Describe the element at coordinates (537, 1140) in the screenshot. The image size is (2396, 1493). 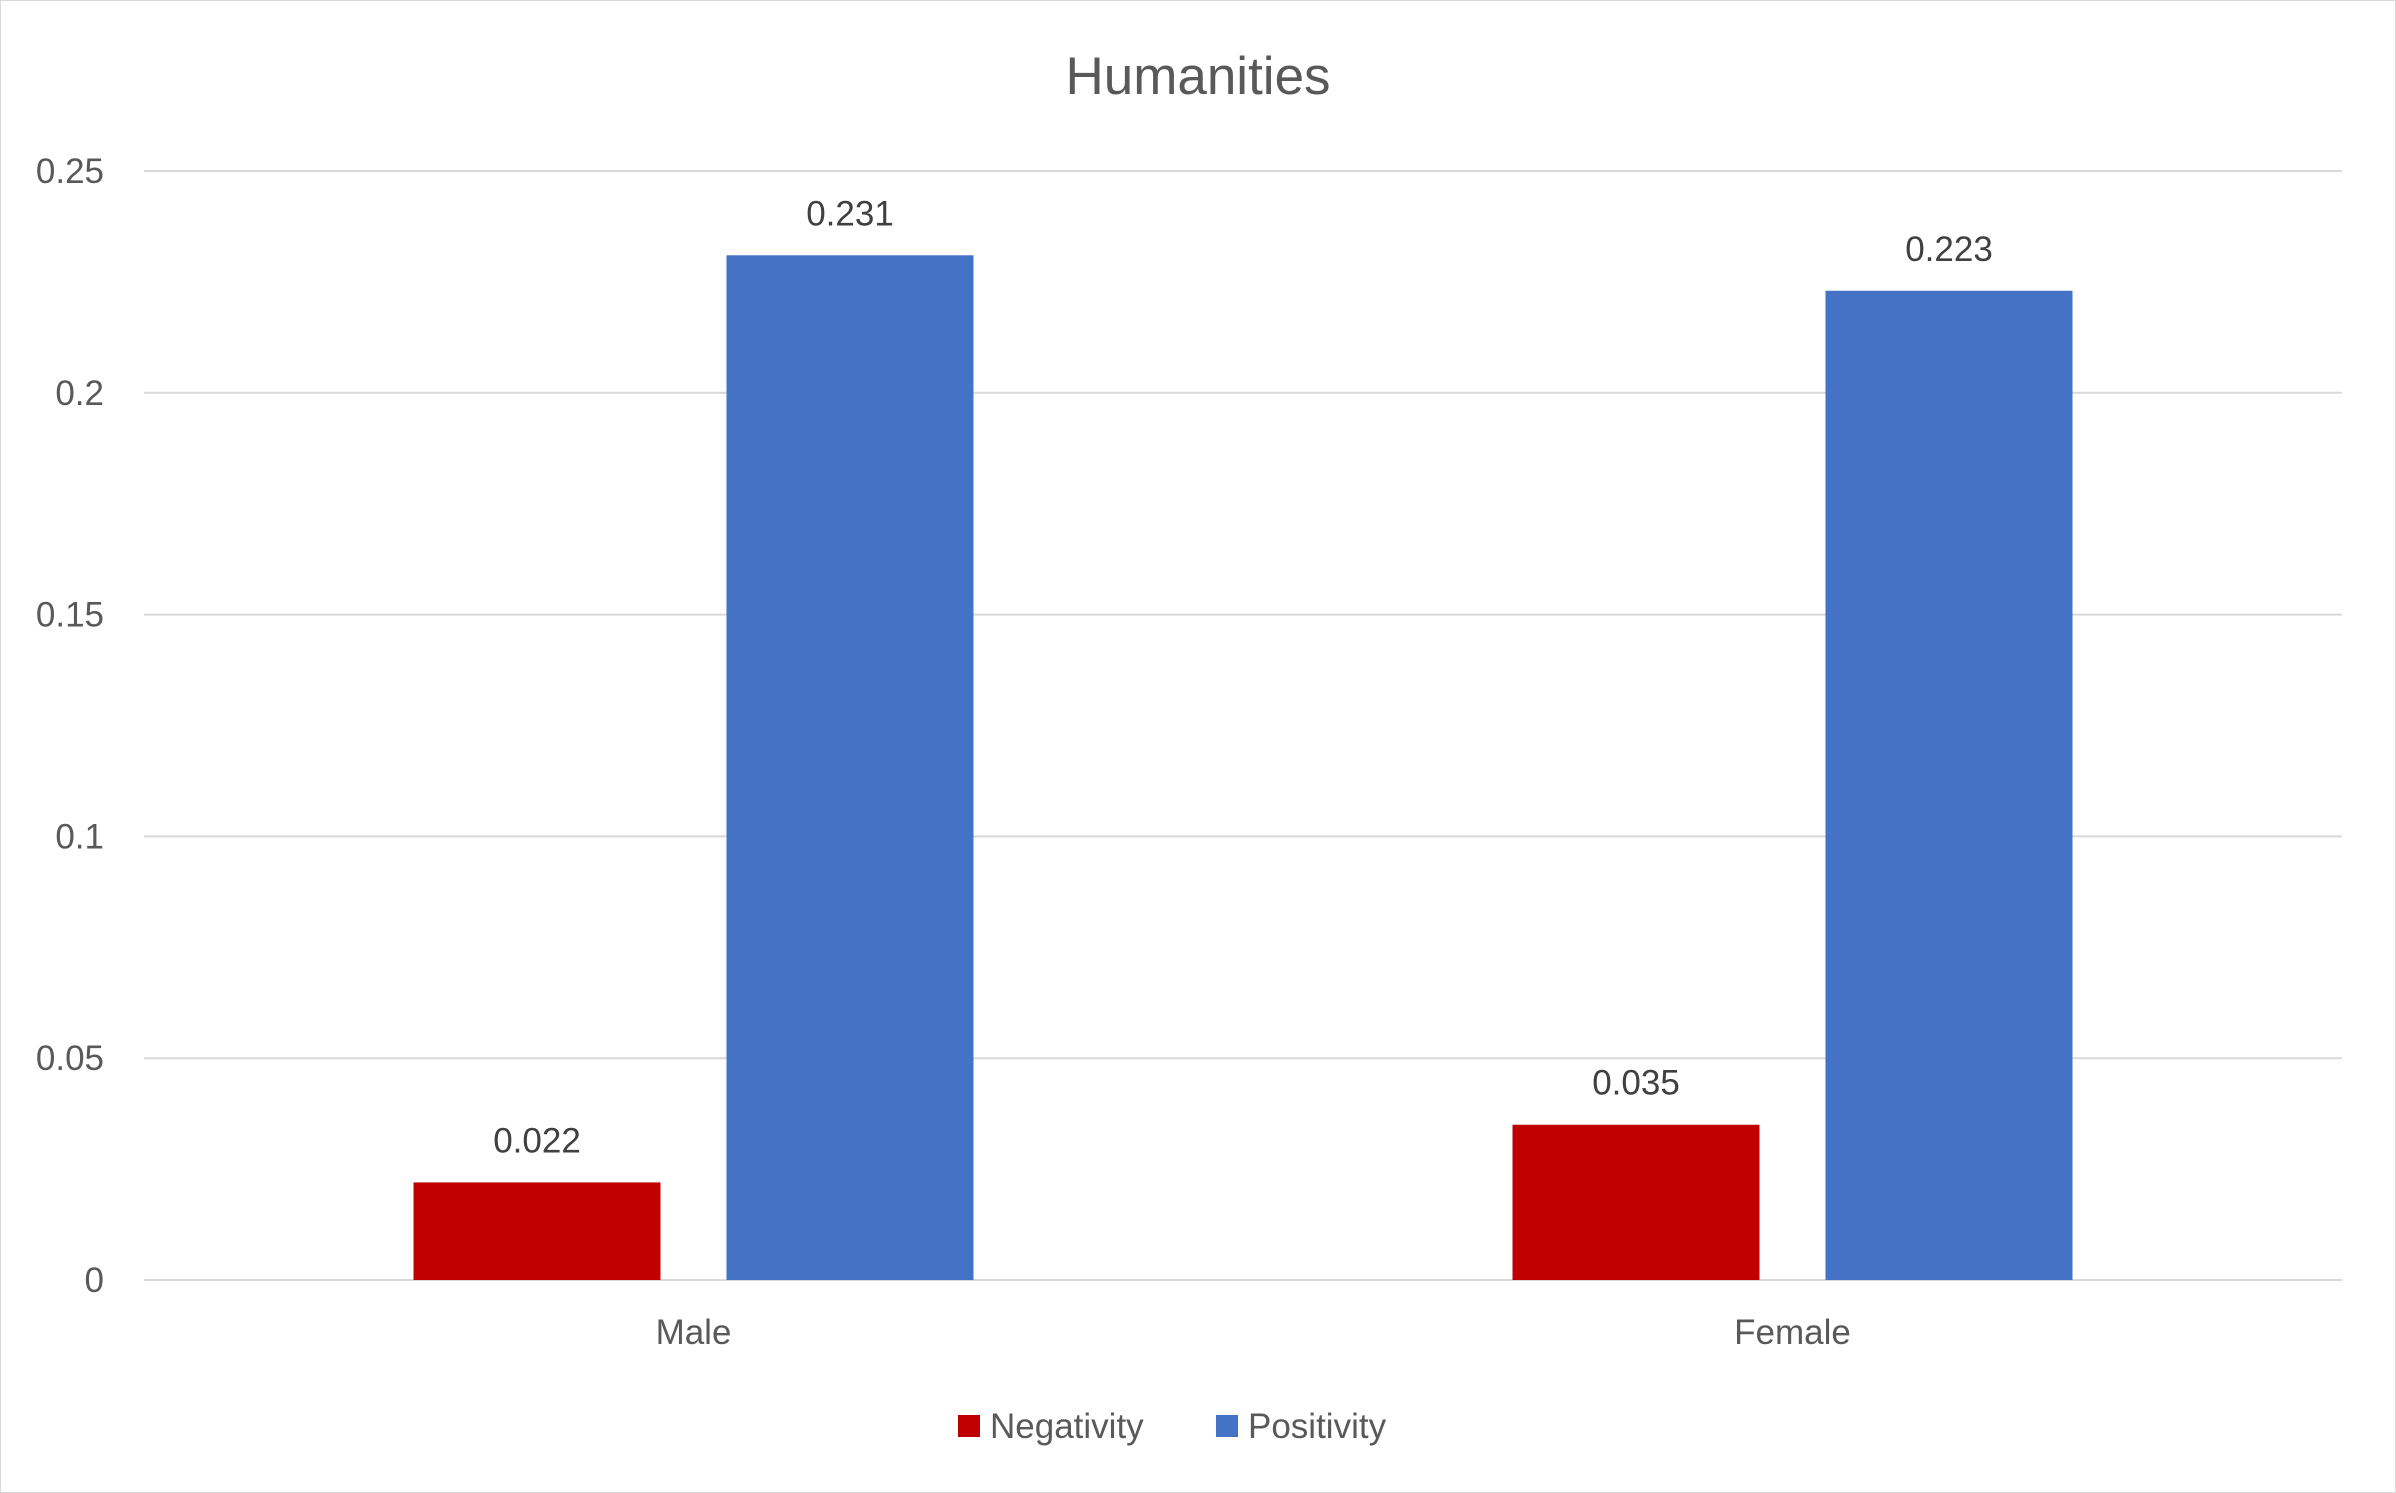
I see `data-label: 0.022` at that location.